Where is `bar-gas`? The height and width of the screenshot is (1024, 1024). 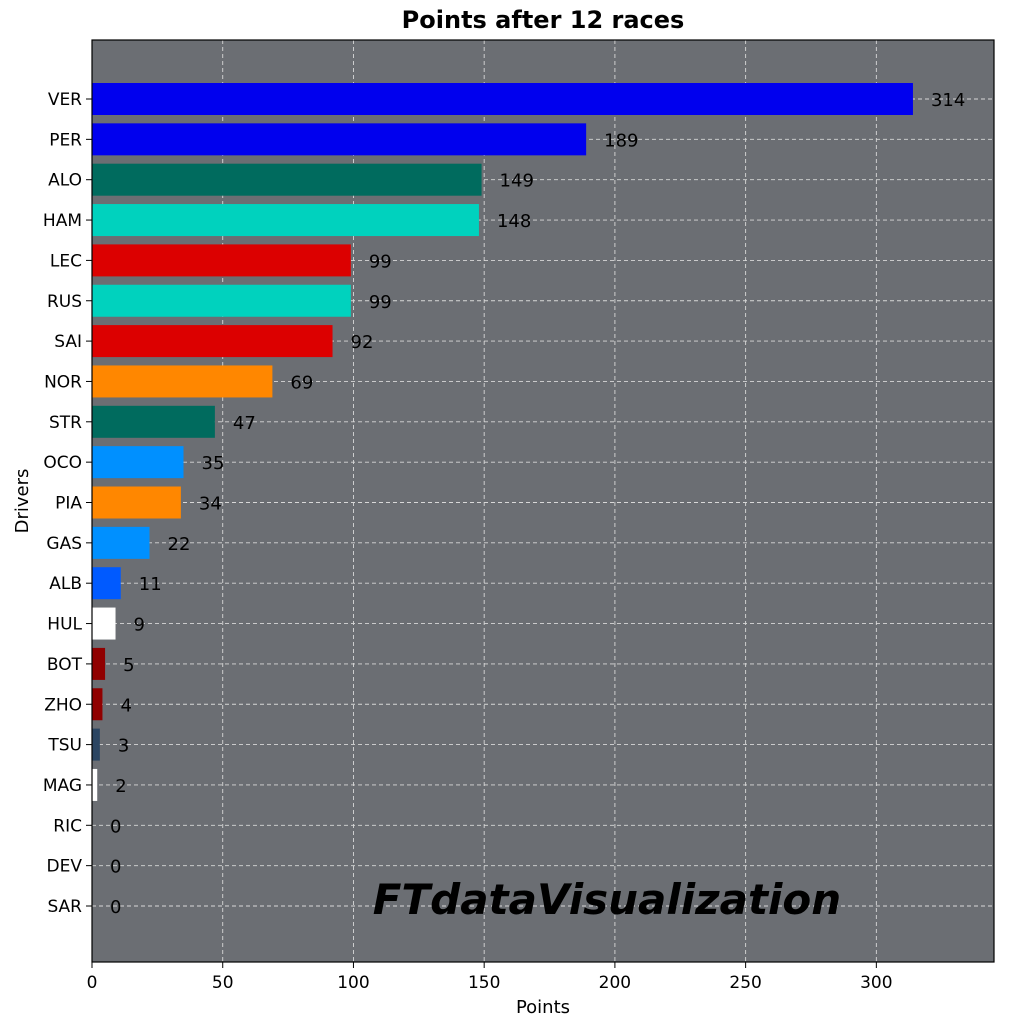 bar-gas is located at coordinates (121, 542).